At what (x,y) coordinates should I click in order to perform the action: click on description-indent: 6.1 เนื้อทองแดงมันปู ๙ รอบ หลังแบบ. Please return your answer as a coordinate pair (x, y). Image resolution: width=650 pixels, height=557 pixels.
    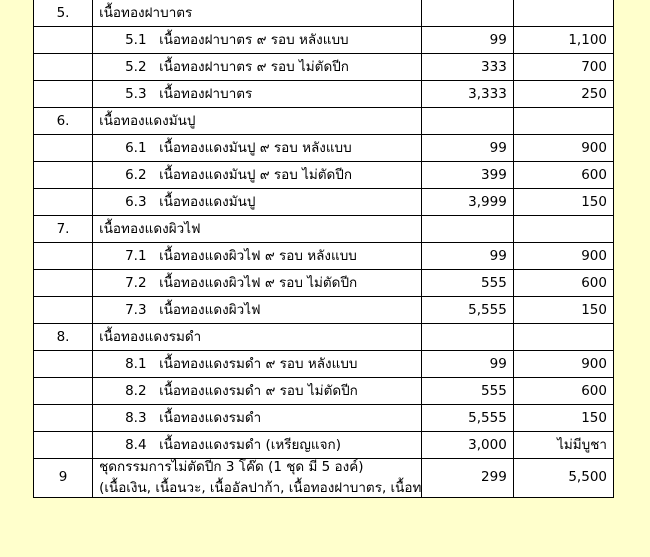
    Looking at the image, I should click on (225, 148).